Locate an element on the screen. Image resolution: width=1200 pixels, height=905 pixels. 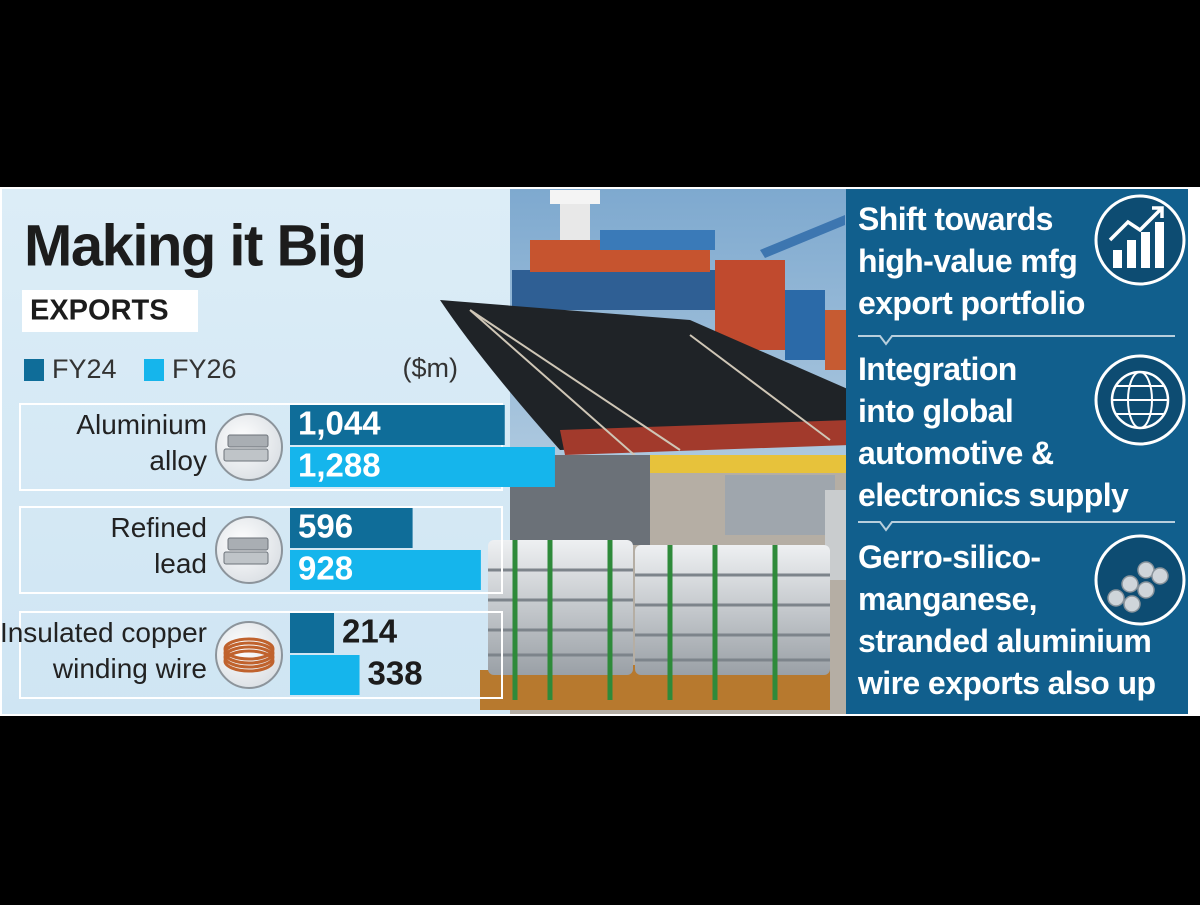
chart-title: Making it Big is located at coordinates (194, 245).